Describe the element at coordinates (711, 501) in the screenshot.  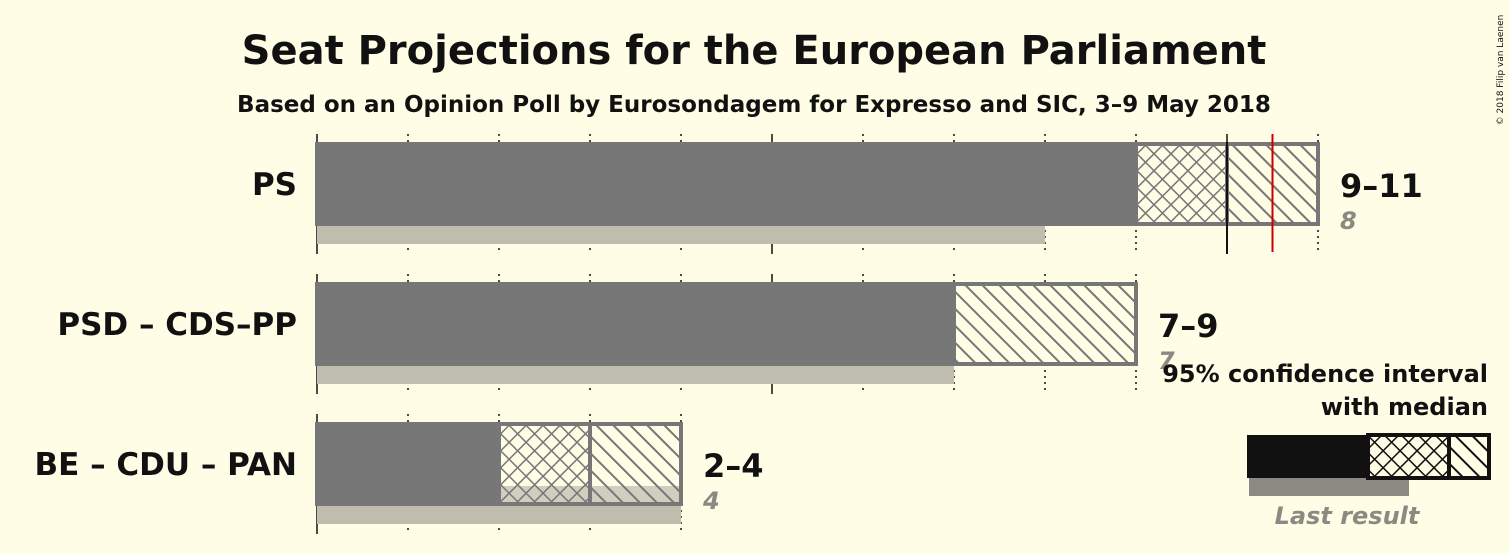
I see `last-result-label-2: 4` at that location.